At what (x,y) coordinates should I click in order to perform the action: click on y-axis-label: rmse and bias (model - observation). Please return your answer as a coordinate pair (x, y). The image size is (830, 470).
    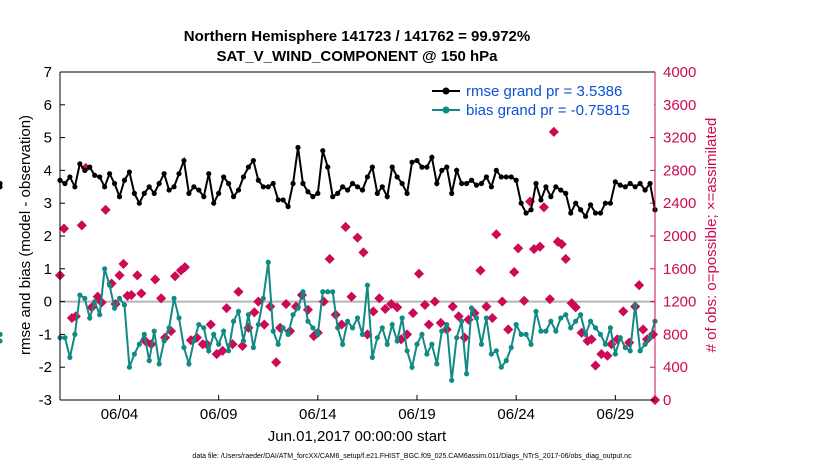
    Looking at the image, I should click on (25, 235).